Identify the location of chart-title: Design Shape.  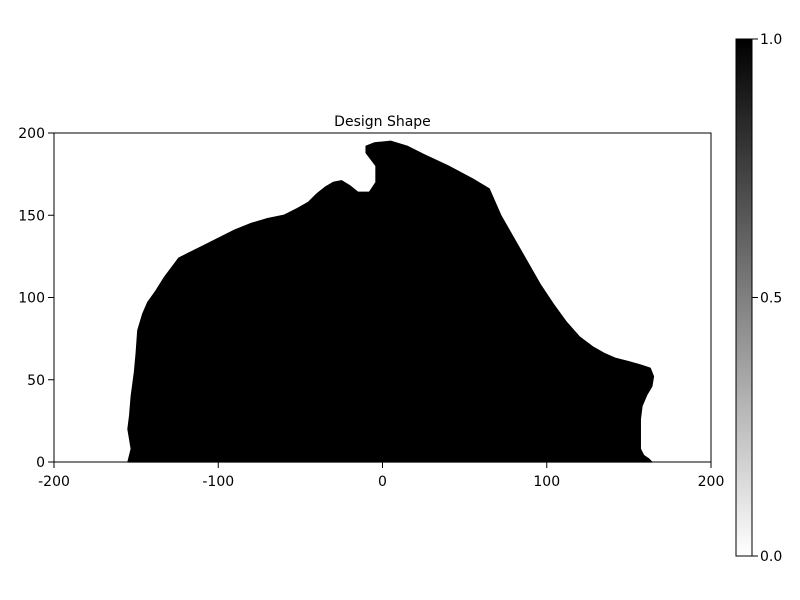
(382, 122).